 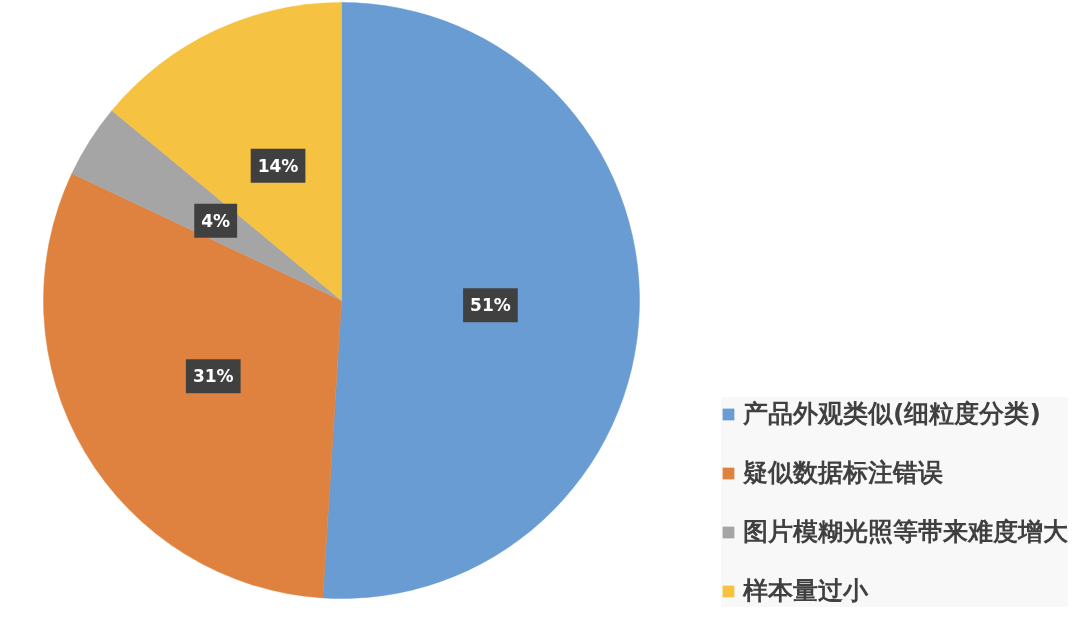 What do you see at coordinates (216, 220) in the screenshot?
I see `data-label: 4%` at bounding box center [216, 220].